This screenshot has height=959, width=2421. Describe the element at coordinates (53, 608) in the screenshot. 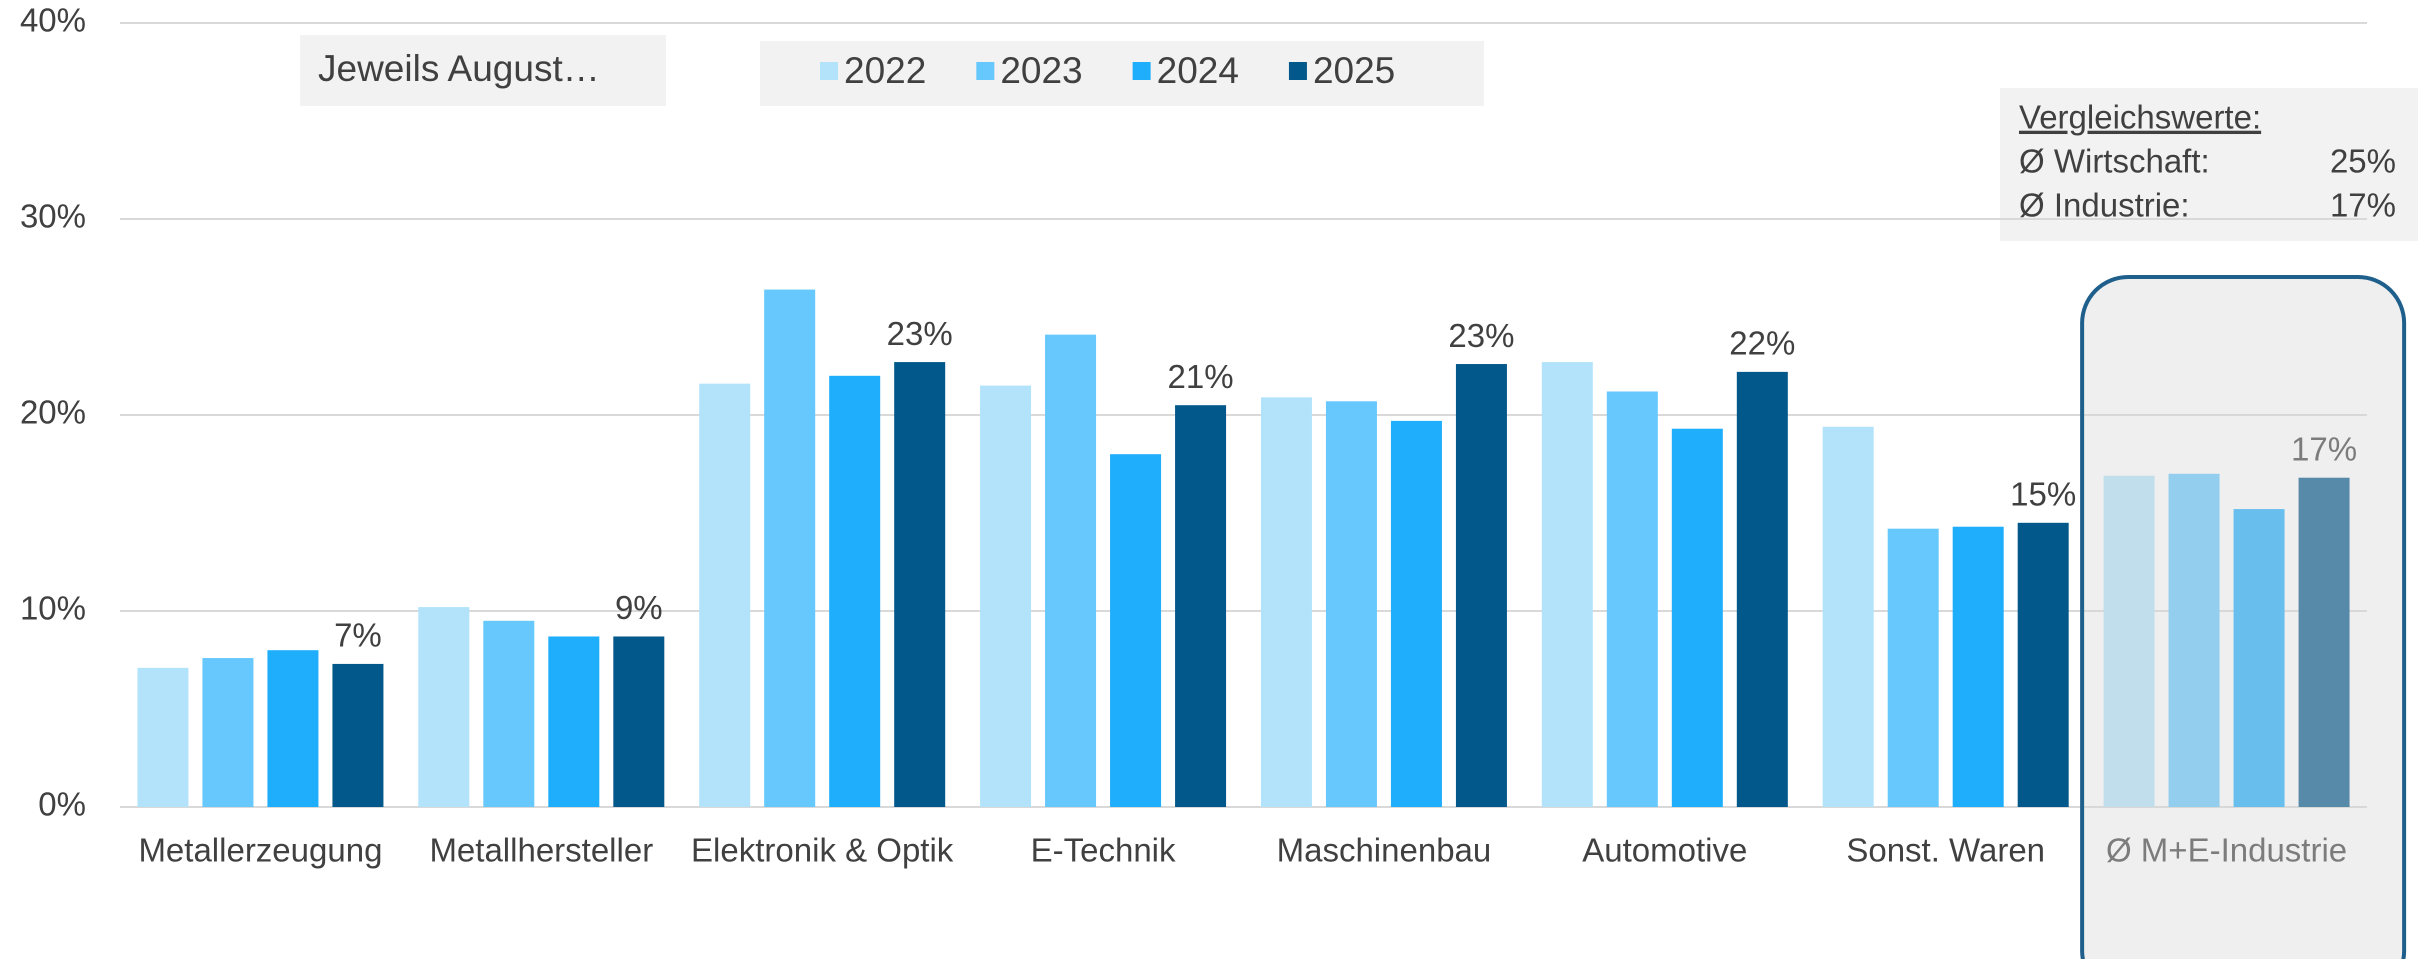

I see `y-tick-label: 10%` at that location.